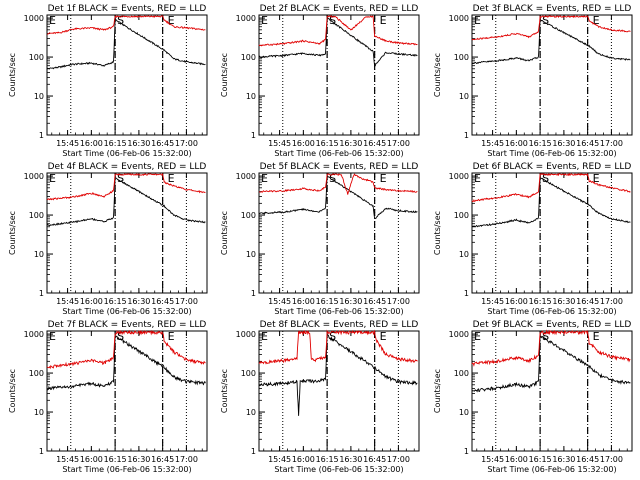 This screenshot has height=480, width=640. I want to click on chart-title: Det 3f BLACK = Events, RED = LLD, so click(552, 9).